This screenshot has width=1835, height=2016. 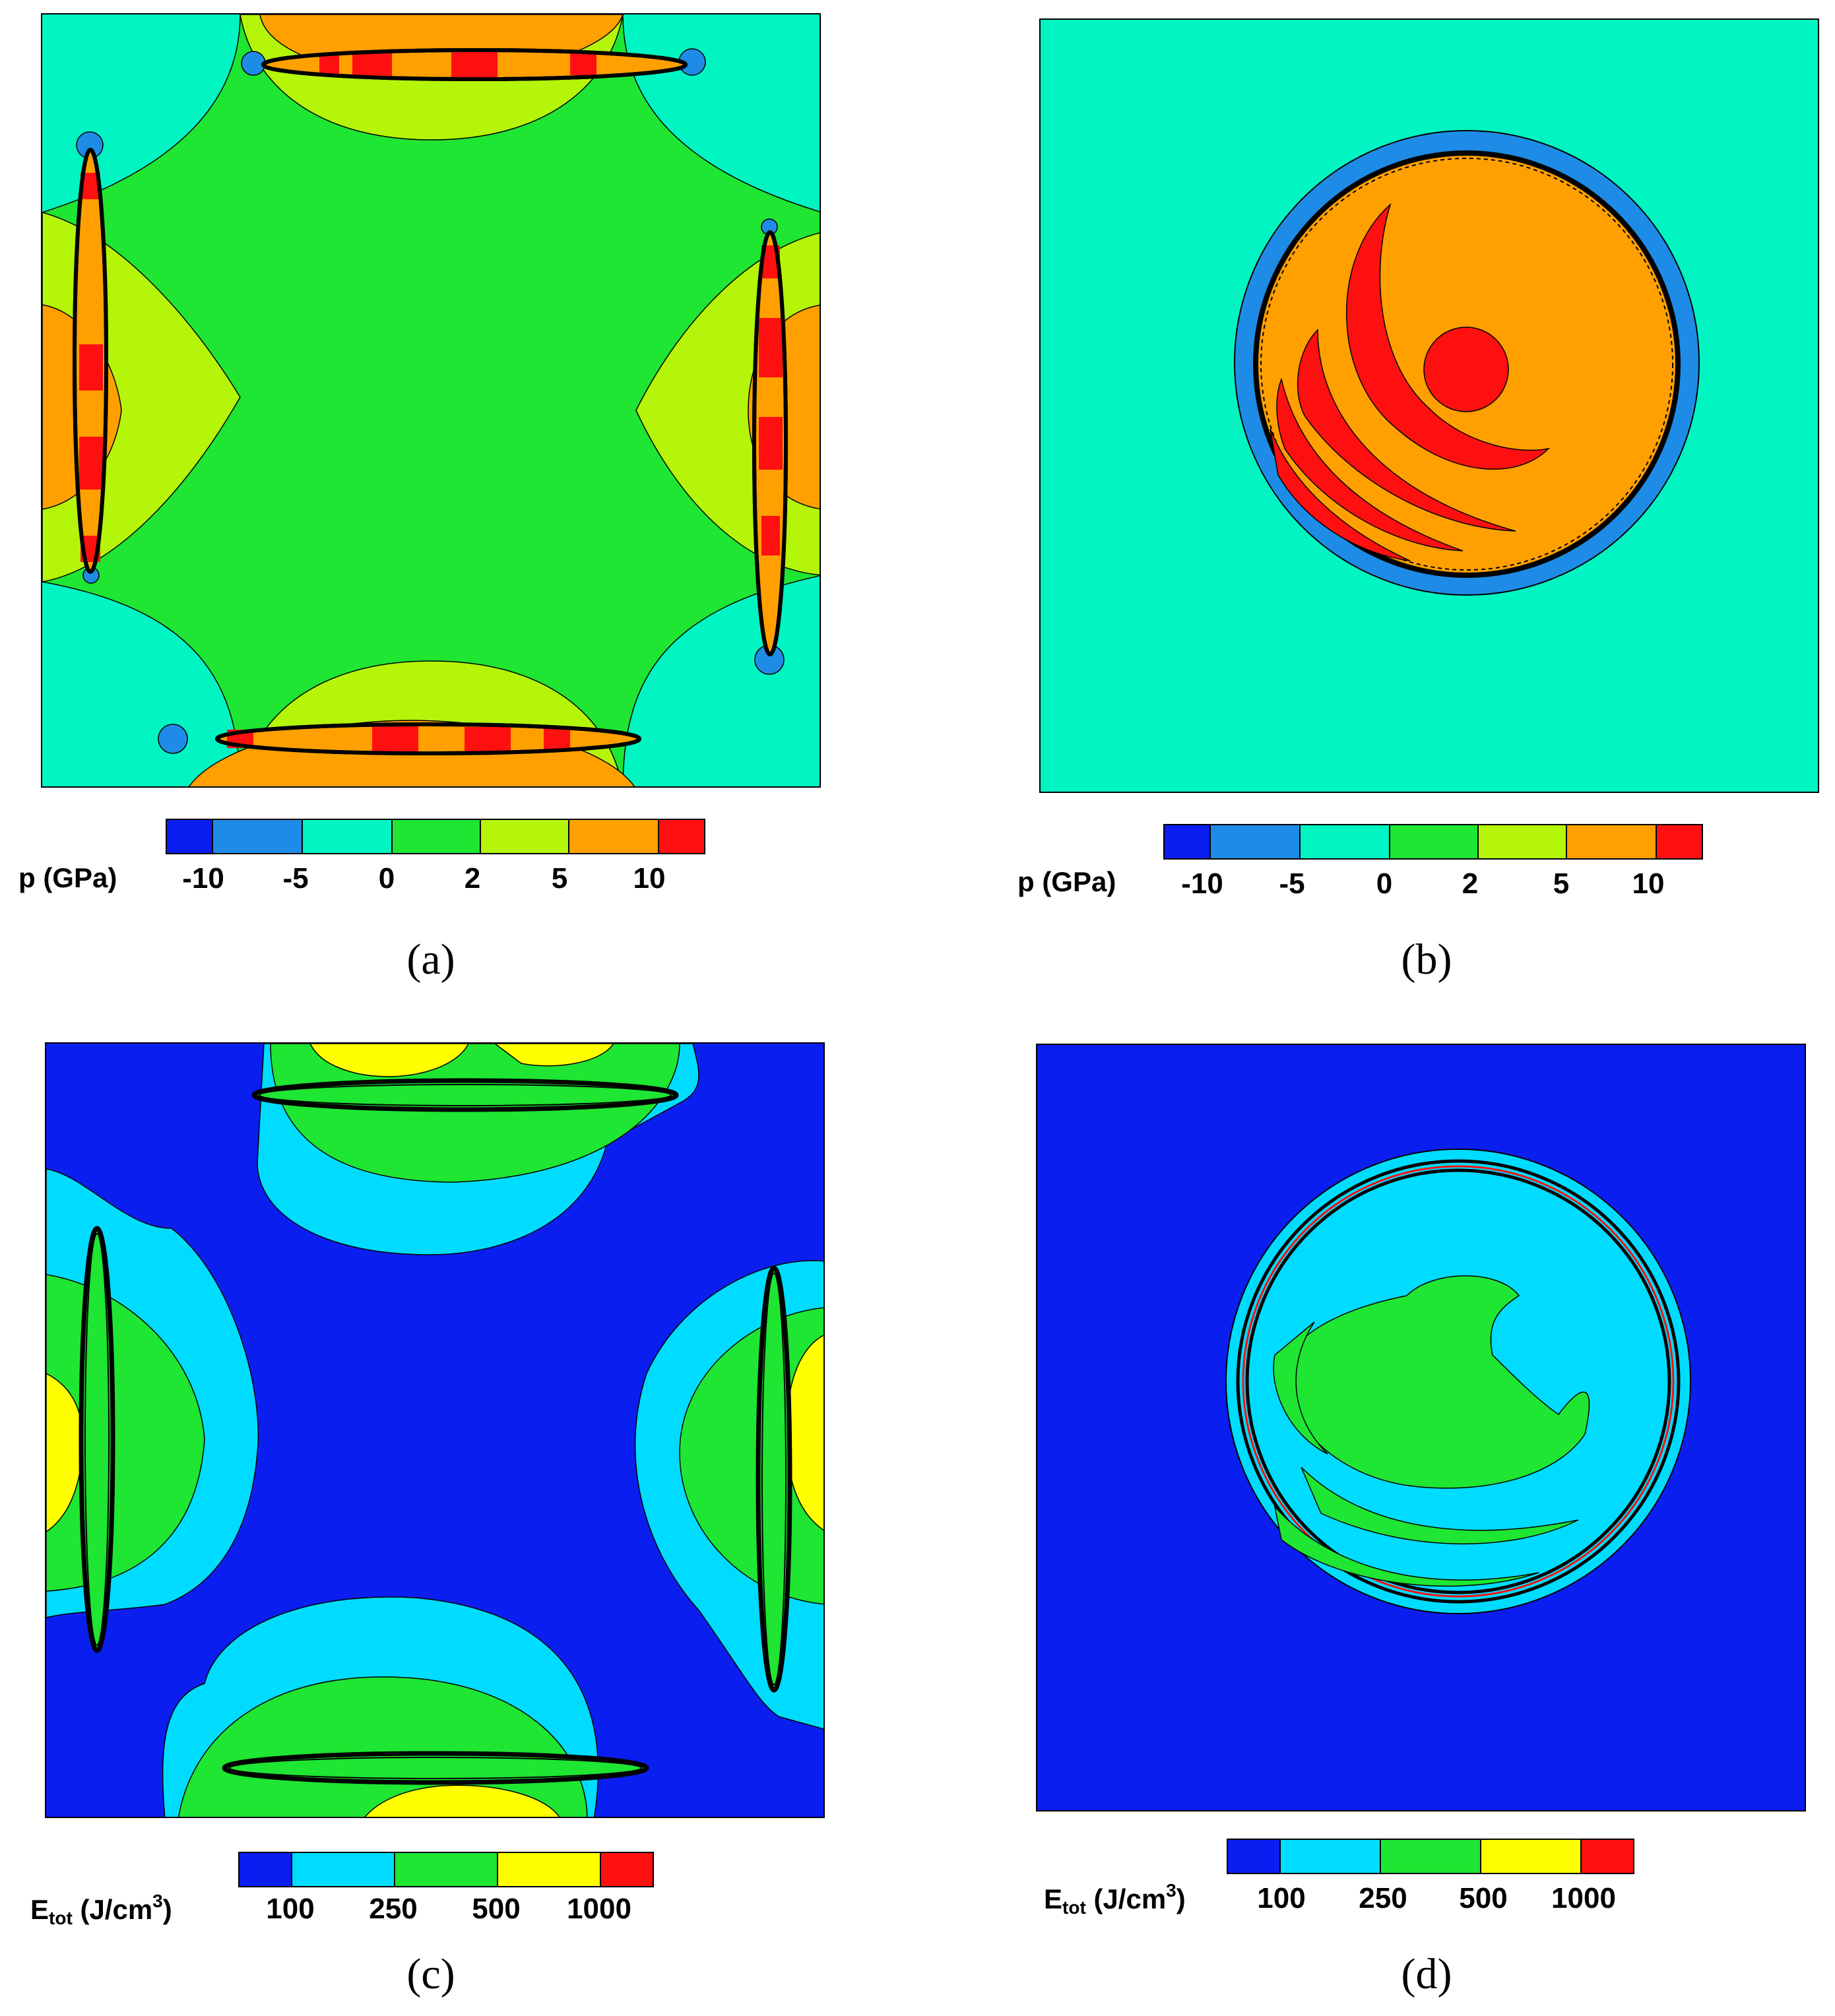 I want to click on tick-label-b-3: 2, so click(x=1471, y=883).